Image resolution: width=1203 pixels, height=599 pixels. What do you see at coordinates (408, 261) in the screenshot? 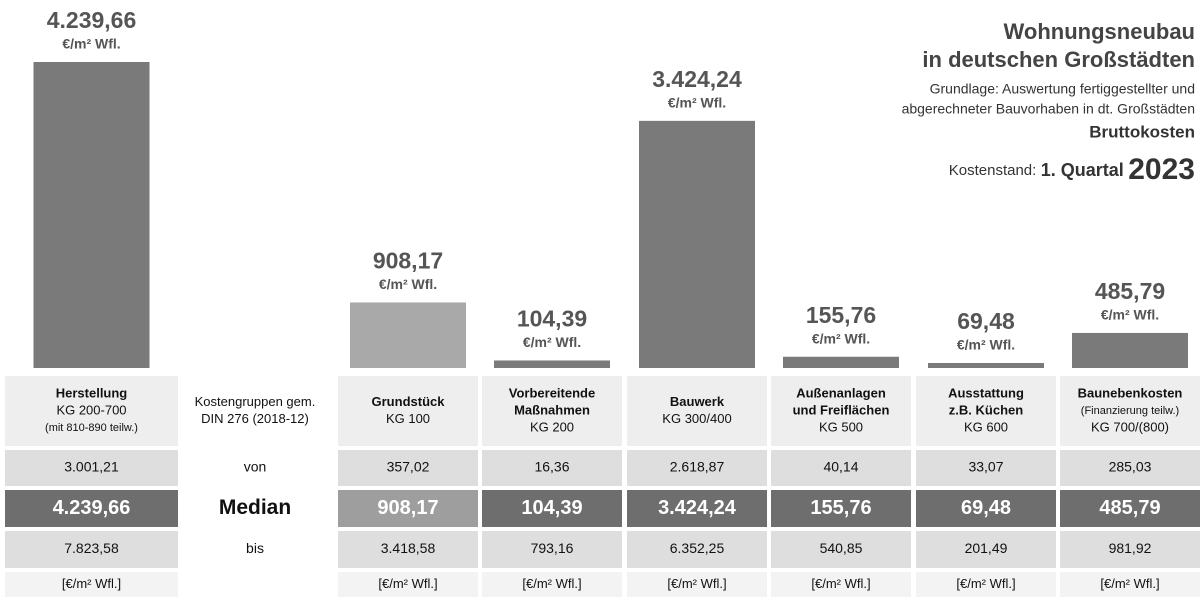
I see `value-label: 908,17` at bounding box center [408, 261].